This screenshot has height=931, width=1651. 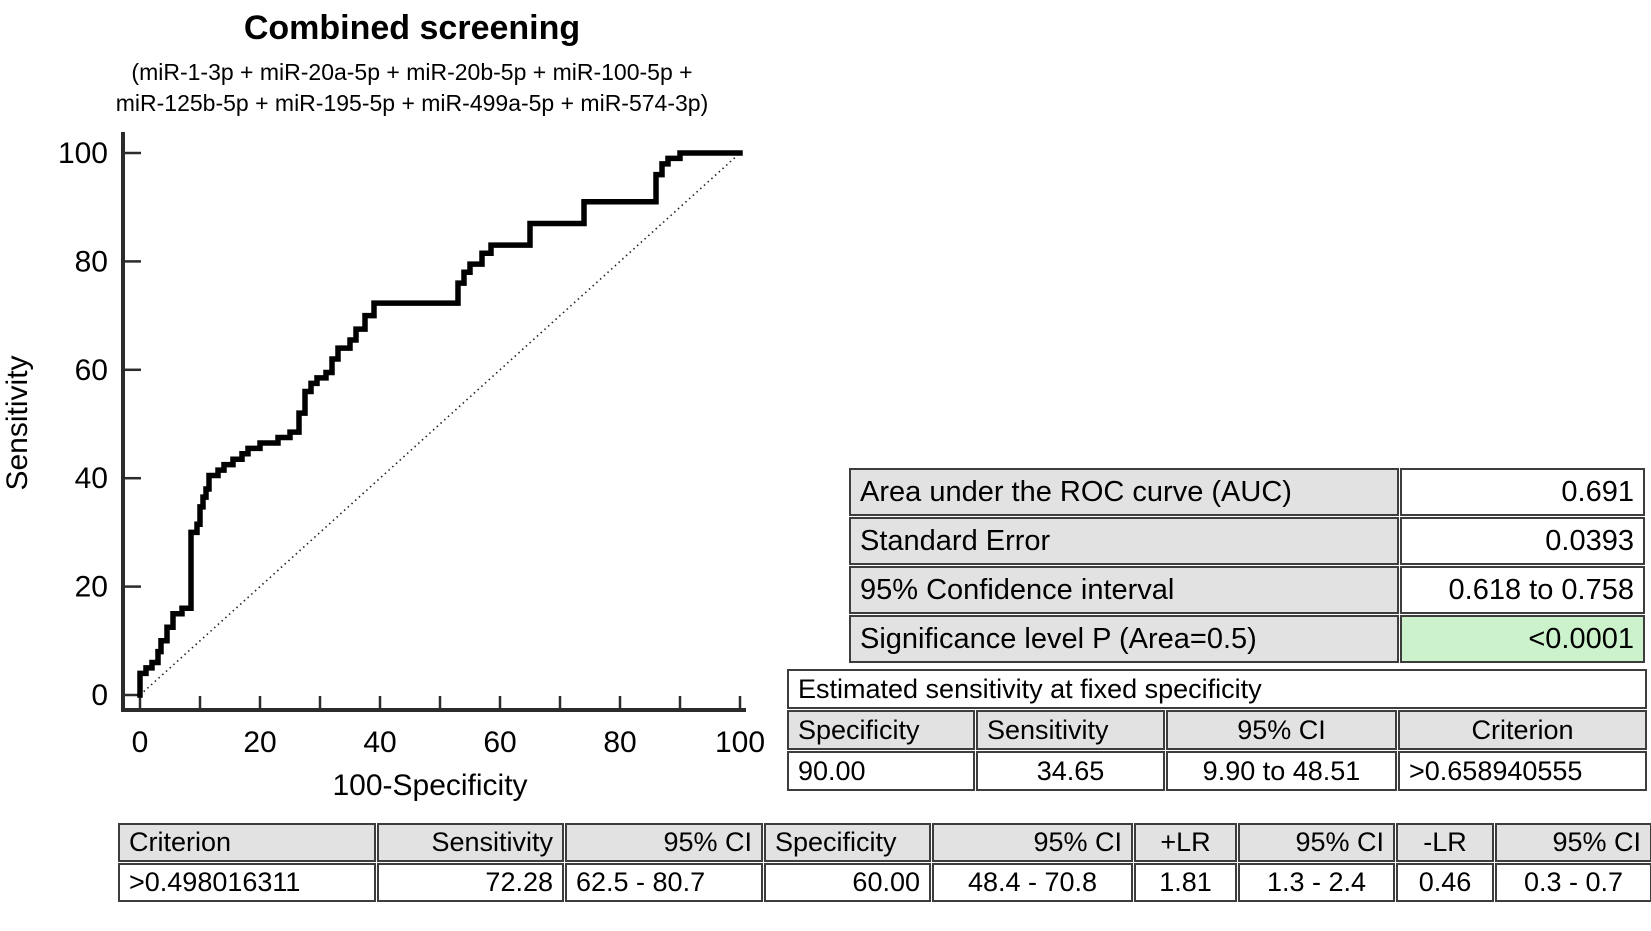 What do you see at coordinates (429, 785) in the screenshot?
I see `x-axis-title: 100-Specificity` at bounding box center [429, 785].